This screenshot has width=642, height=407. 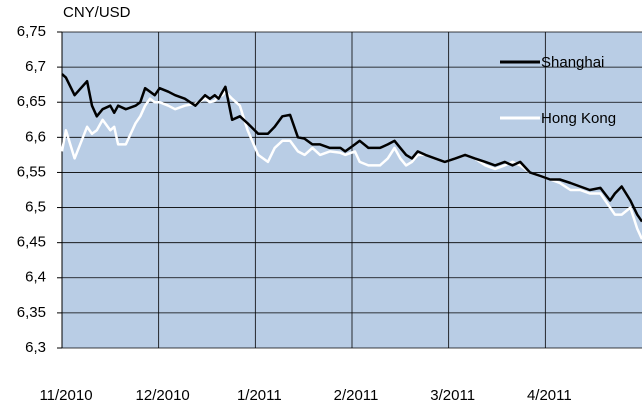 What do you see at coordinates (65, 395) in the screenshot?
I see `x-tick-label: 11/2010` at bounding box center [65, 395].